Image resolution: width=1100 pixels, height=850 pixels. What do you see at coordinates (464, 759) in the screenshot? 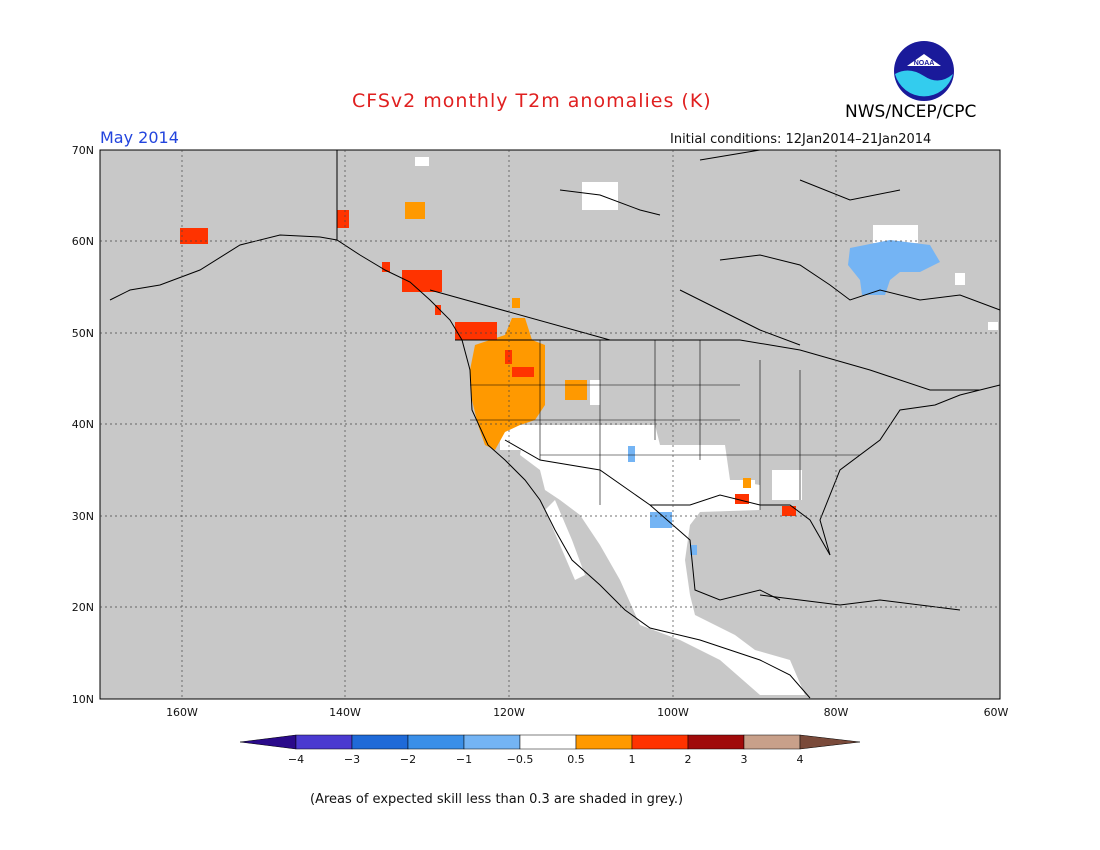
I see `colorbar-tick: −1` at bounding box center [464, 759].